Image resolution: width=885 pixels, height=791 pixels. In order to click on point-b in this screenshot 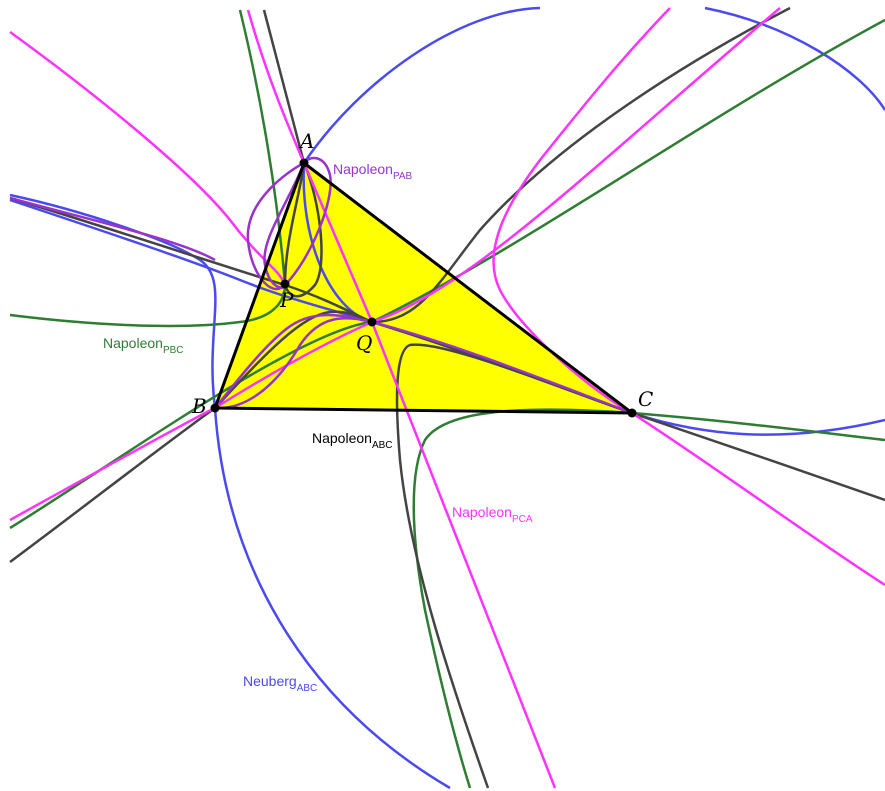, I will do `click(215, 408)`.